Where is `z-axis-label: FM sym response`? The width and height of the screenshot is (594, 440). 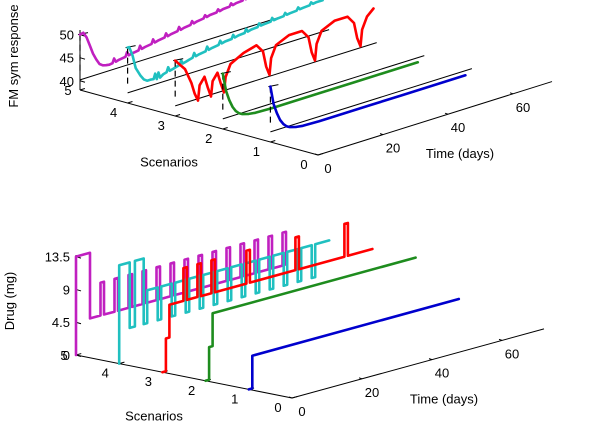 z-axis-label: FM sym response is located at coordinates (13, 55).